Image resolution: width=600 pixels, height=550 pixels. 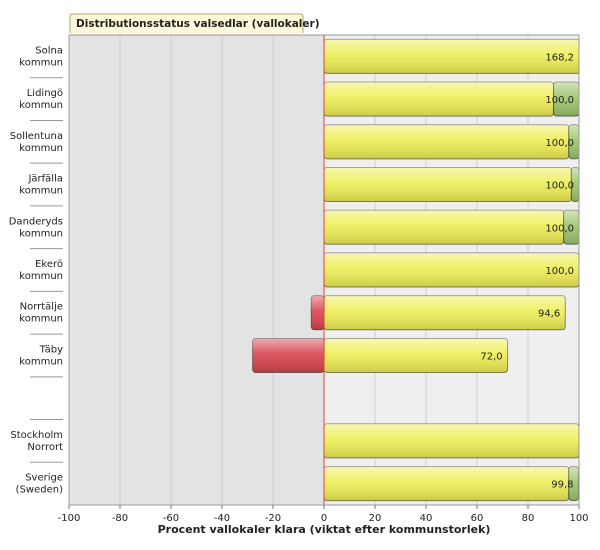 I want to click on y-tick-label: Järfälla kommun, so click(x=41, y=185).